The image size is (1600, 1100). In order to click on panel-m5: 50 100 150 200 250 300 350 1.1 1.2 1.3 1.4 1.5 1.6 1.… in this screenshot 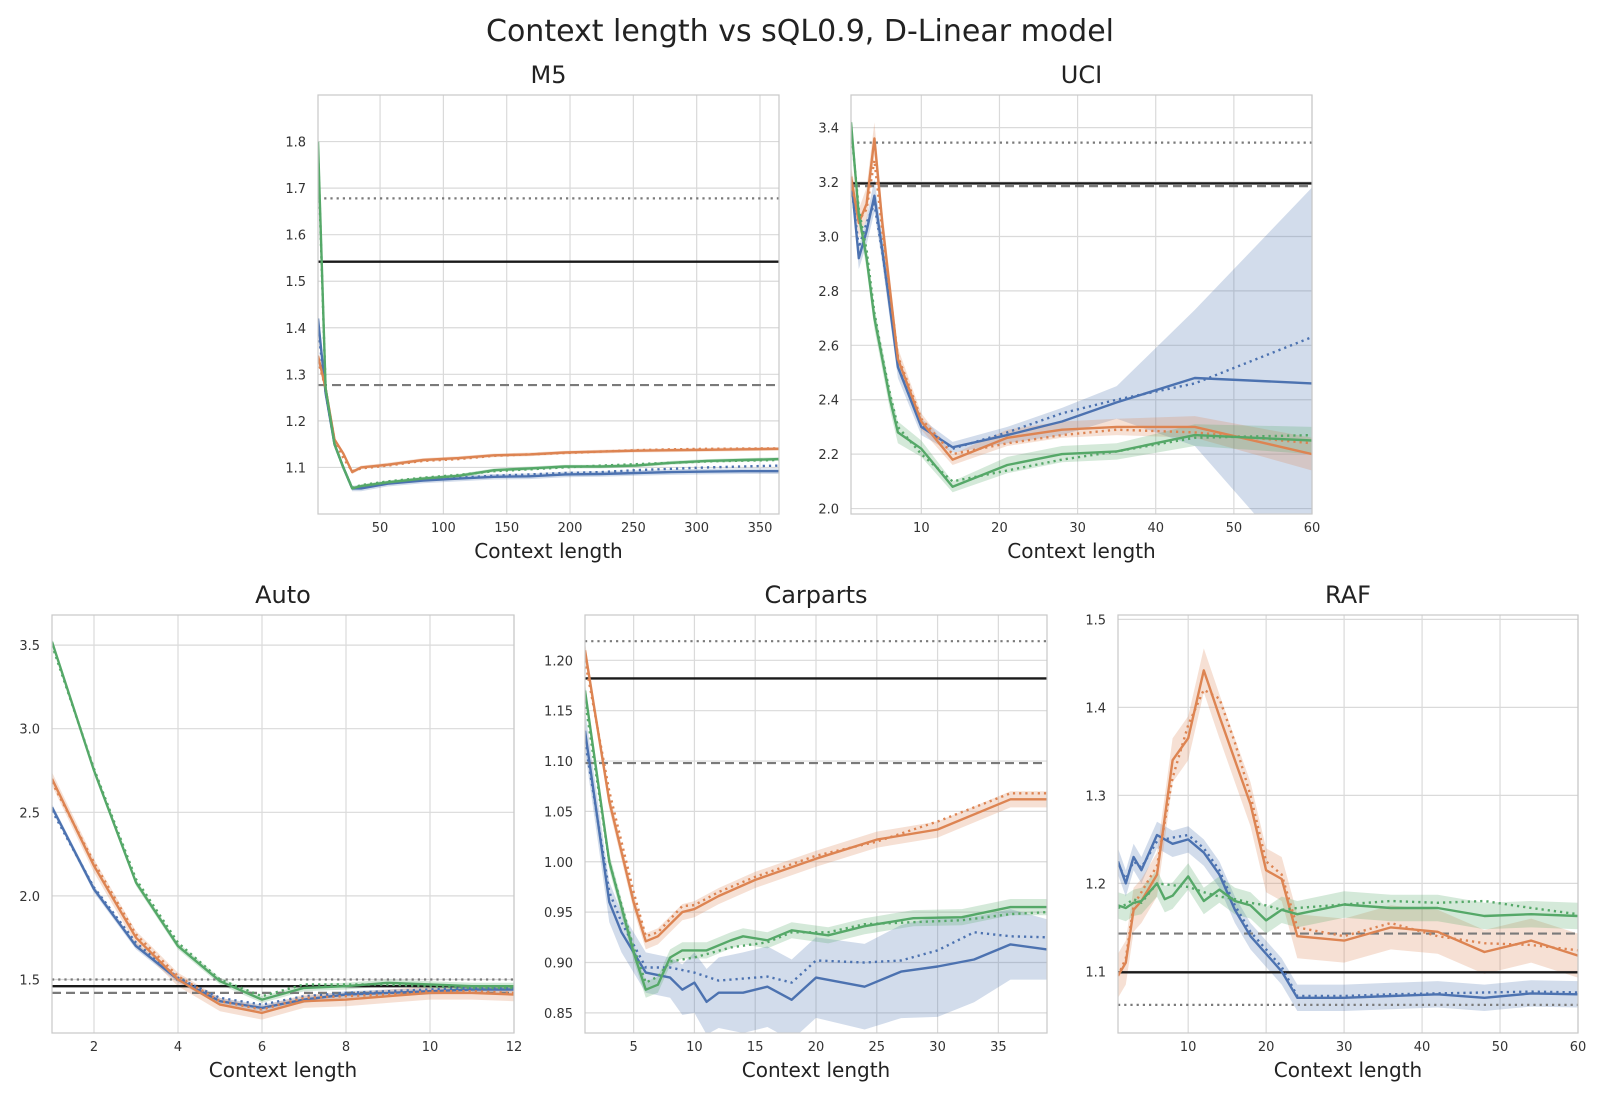, I will do `click(532, 312)`.